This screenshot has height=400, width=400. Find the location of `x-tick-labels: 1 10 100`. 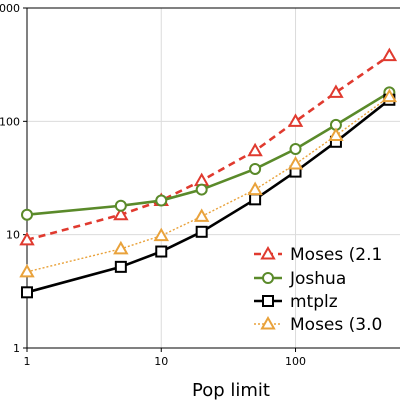

x-tick-labels: 1 10 100 is located at coordinates (165, 358).